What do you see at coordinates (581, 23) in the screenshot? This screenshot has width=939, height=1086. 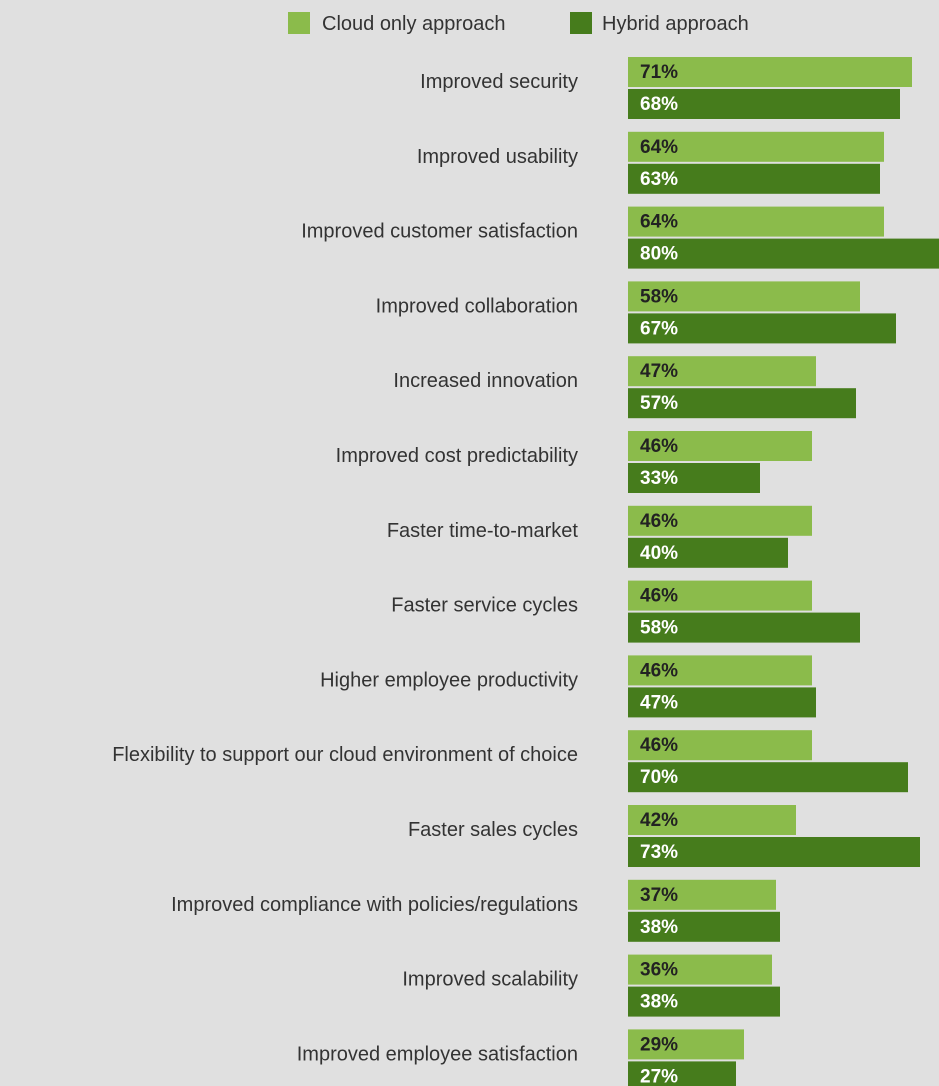 I see `legend-swatch-hybrid` at bounding box center [581, 23].